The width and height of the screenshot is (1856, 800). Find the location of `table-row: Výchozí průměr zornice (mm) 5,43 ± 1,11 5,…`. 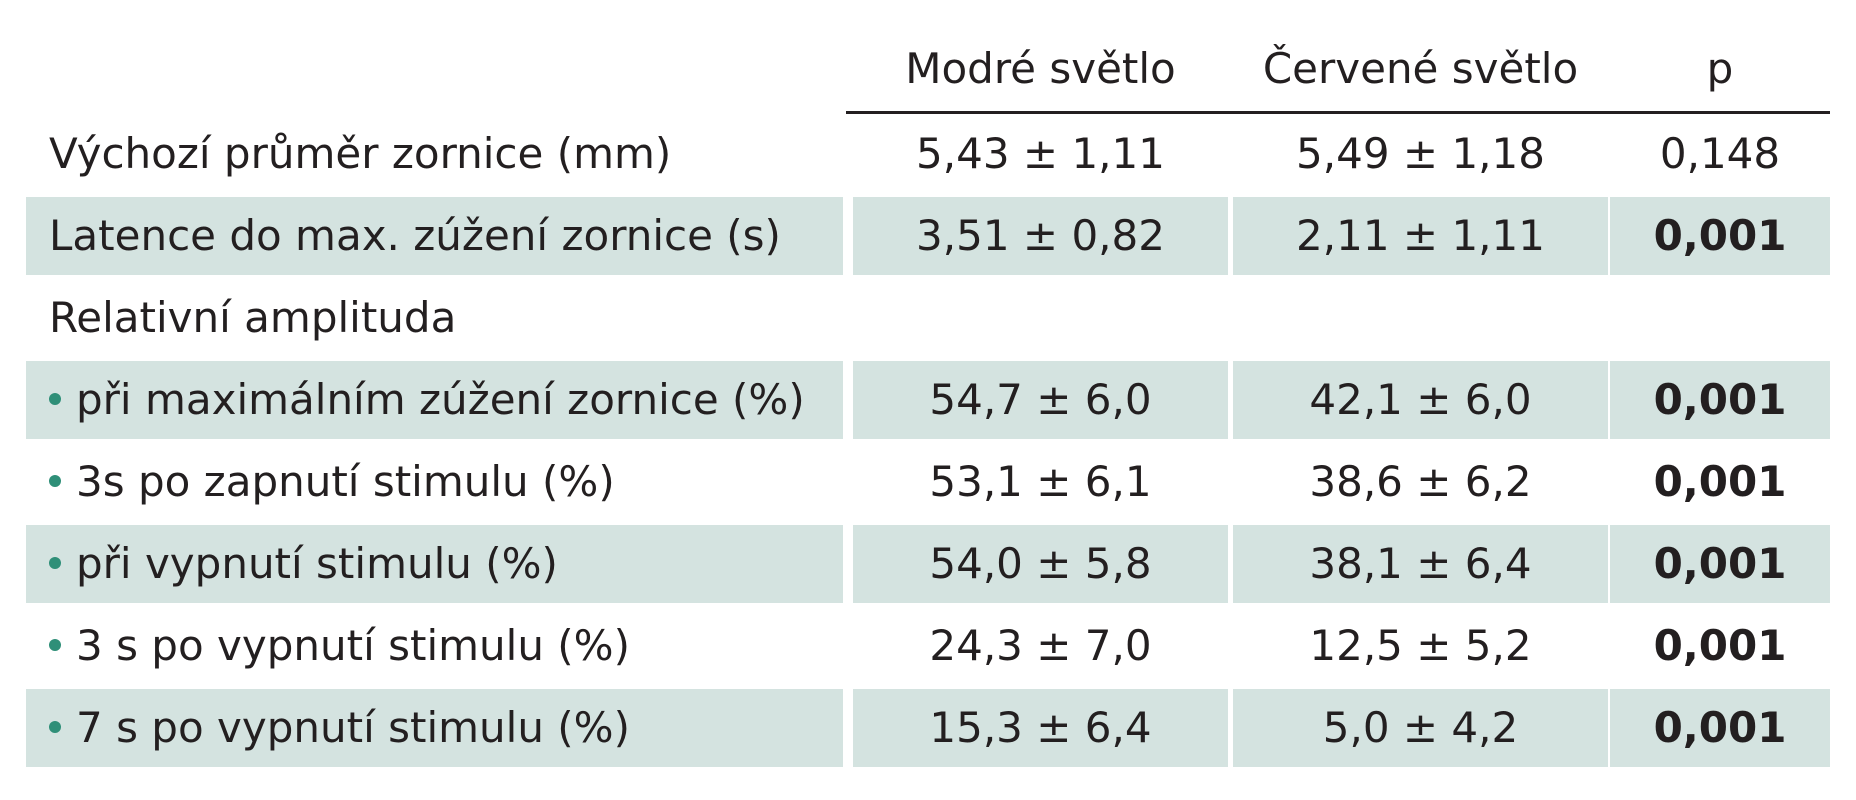

table-row: Výchozí průměr zornice (mm) 5,43 ± 1,11 5,… is located at coordinates (928, 156).